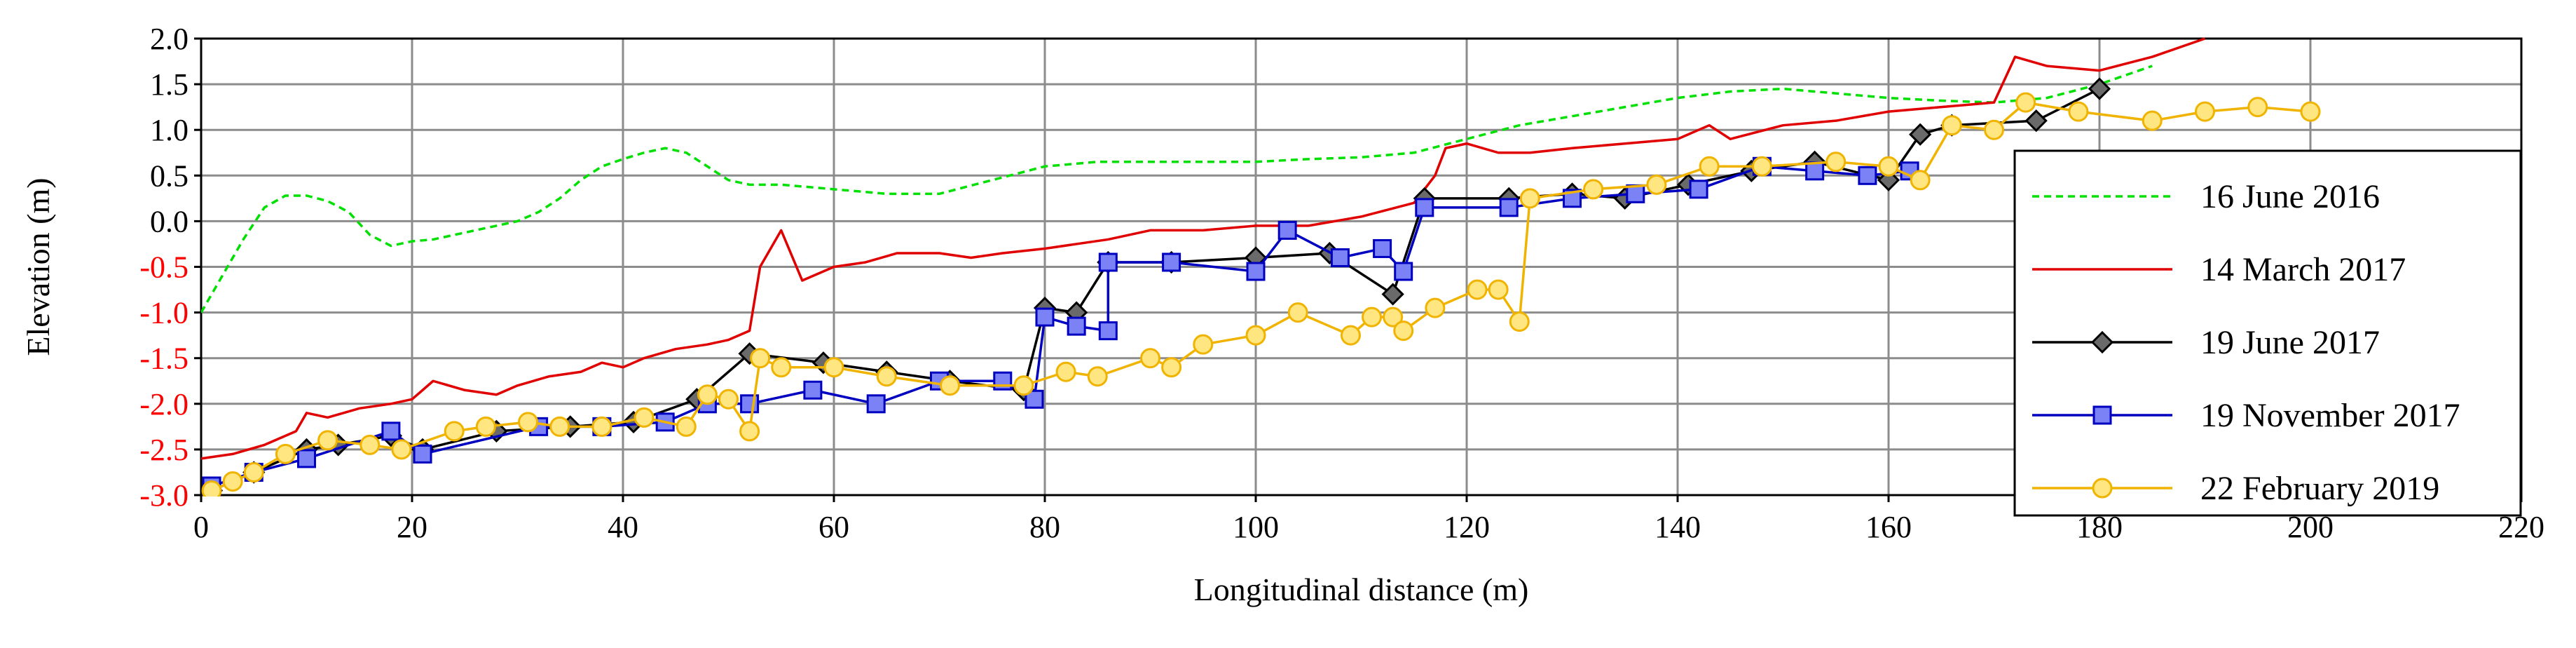  I want to click on x-tick-label: 120, so click(1467, 527).